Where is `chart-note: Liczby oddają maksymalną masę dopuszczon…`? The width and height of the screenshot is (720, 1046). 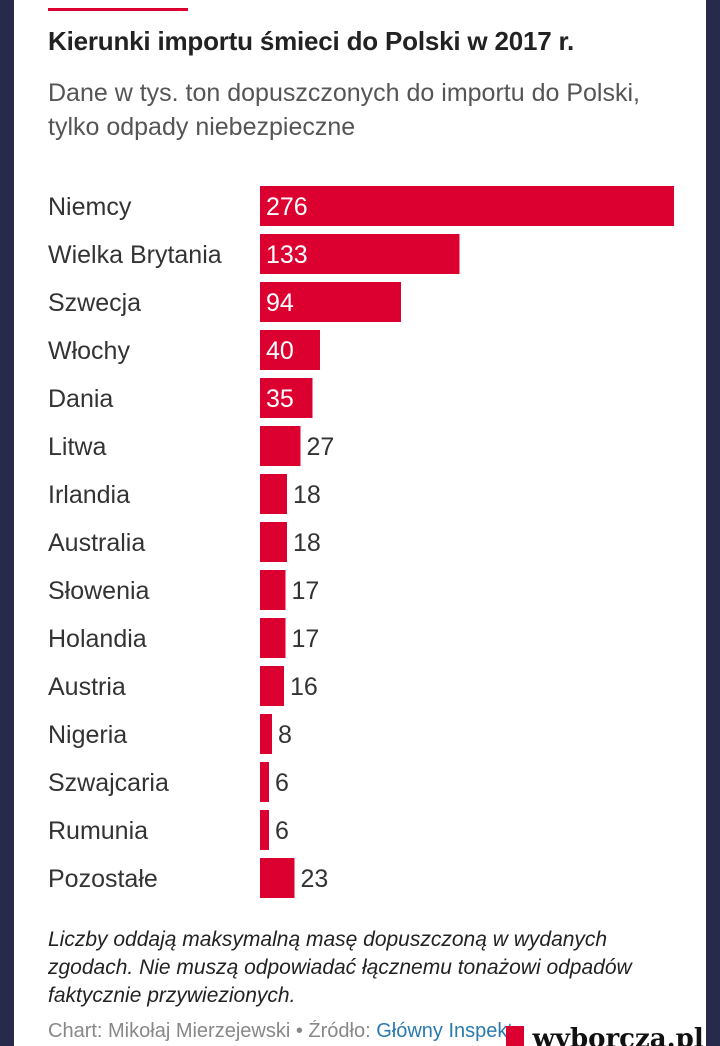
chart-note: Liczby oddają maksymalną masę dopuszczon… is located at coordinates (340, 967).